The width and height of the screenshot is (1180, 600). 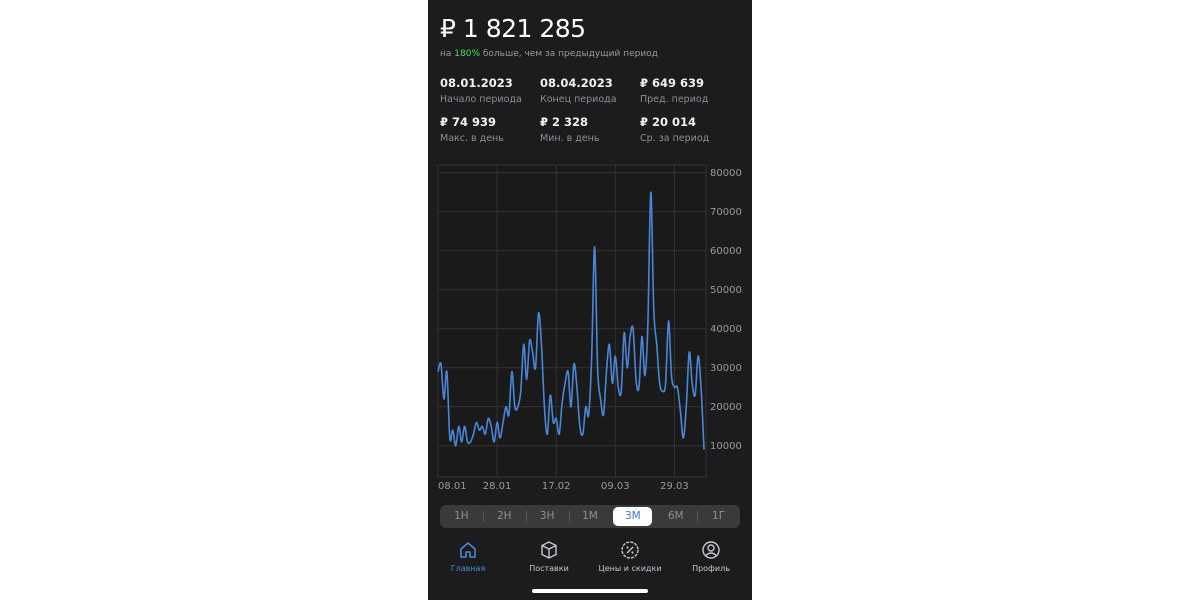 What do you see at coordinates (726, 251) in the screenshot?
I see `y-tick-label: 60000` at bounding box center [726, 251].